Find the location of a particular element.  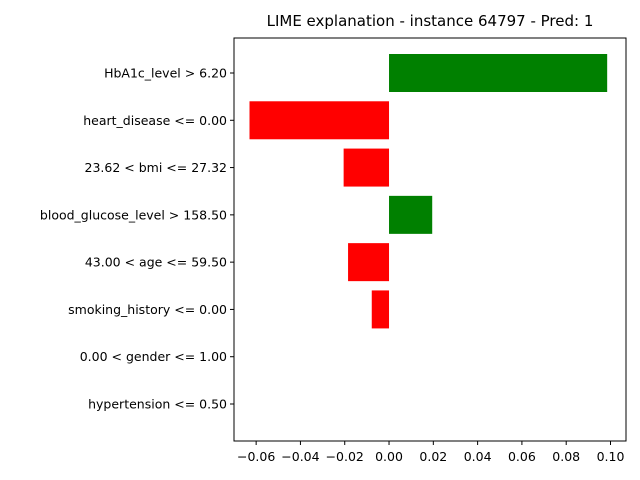

x-tick-label-6: 0.06 is located at coordinates (522, 456).